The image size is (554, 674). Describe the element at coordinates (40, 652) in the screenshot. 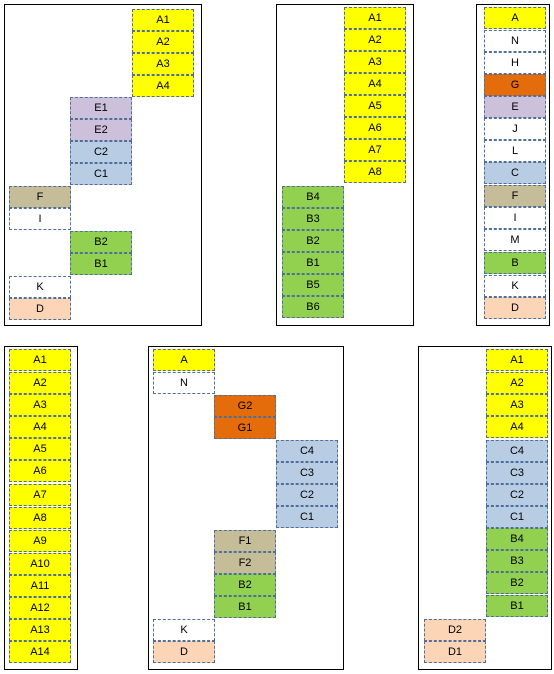

I see `block-a14: A14` at that location.